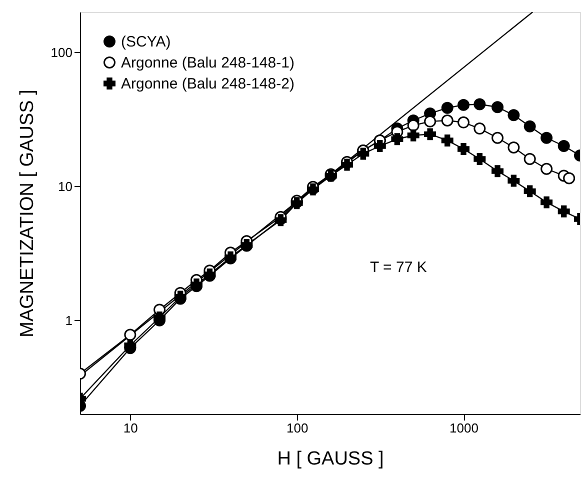  What do you see at coordinates (207, 63) in the screenshot?
I see `legend-label: Argonne (Balu 248-148-1)` at bounding box center [207, 63].